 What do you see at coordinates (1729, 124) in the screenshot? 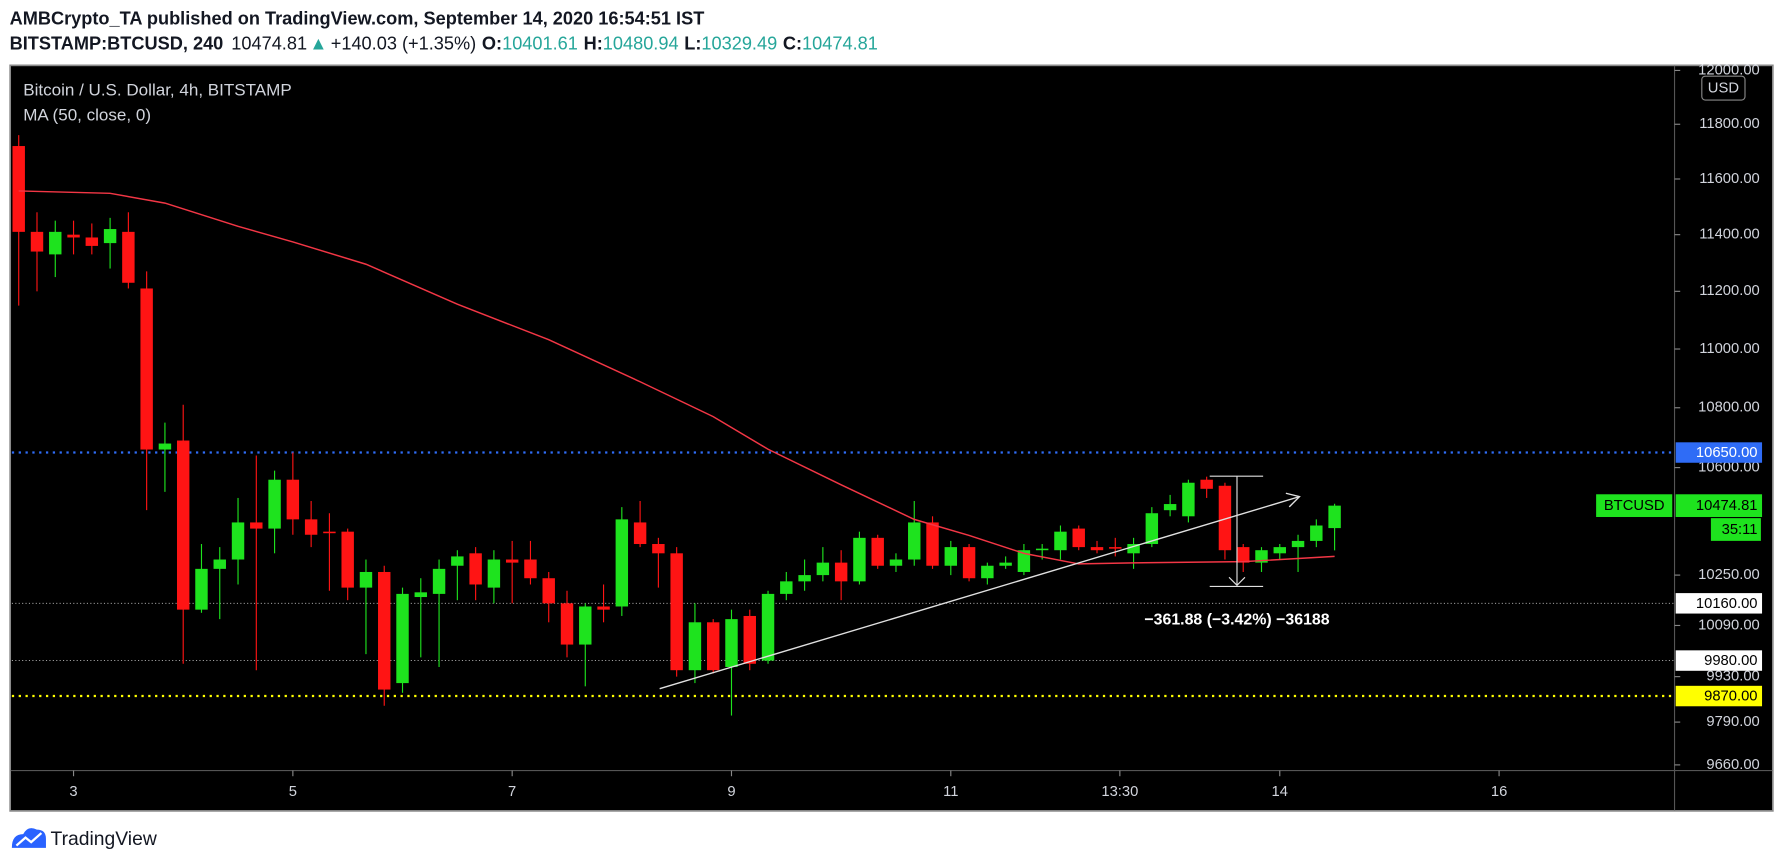
I see `y-tick-label: 11800.00` at bounding box center [1729, 124].